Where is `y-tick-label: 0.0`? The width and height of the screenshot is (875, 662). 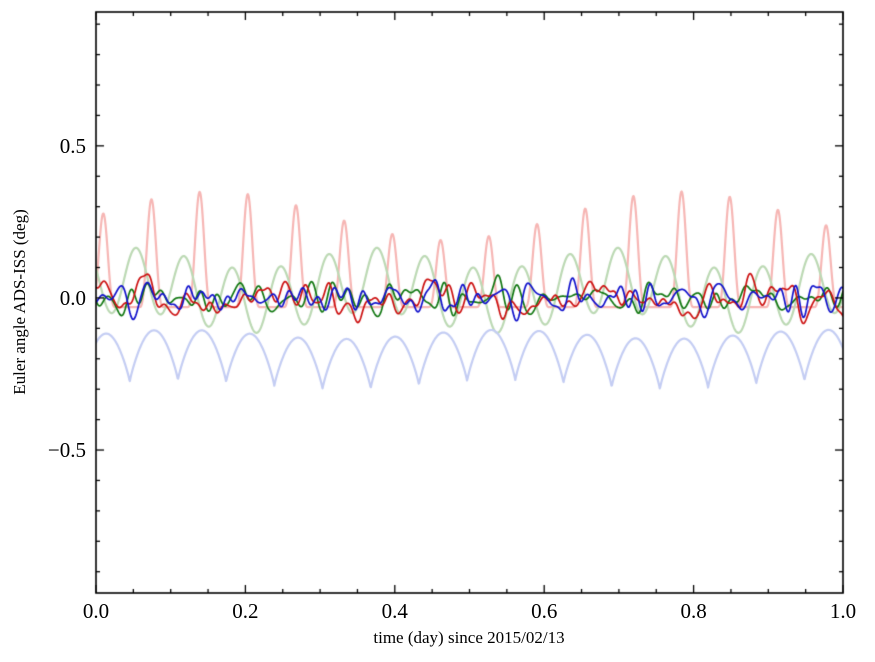
y-tick-label: 0.0 is located at coordinates (72, 297).